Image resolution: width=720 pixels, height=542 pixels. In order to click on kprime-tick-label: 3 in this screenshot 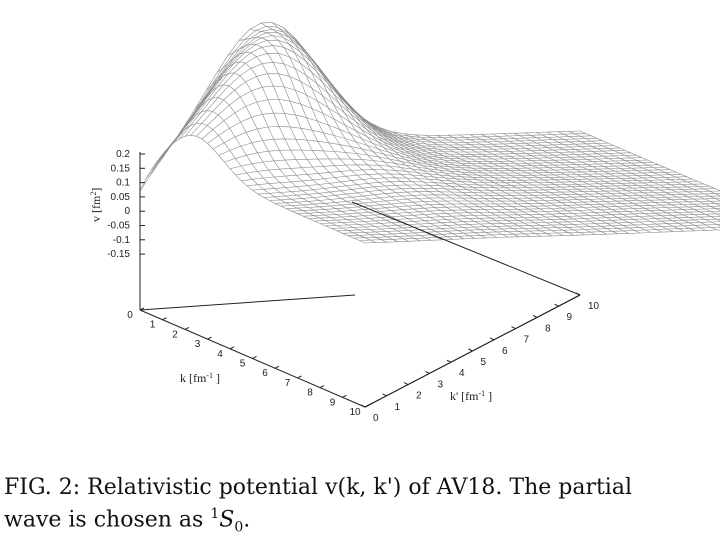, I will do `click(441, 384)`.